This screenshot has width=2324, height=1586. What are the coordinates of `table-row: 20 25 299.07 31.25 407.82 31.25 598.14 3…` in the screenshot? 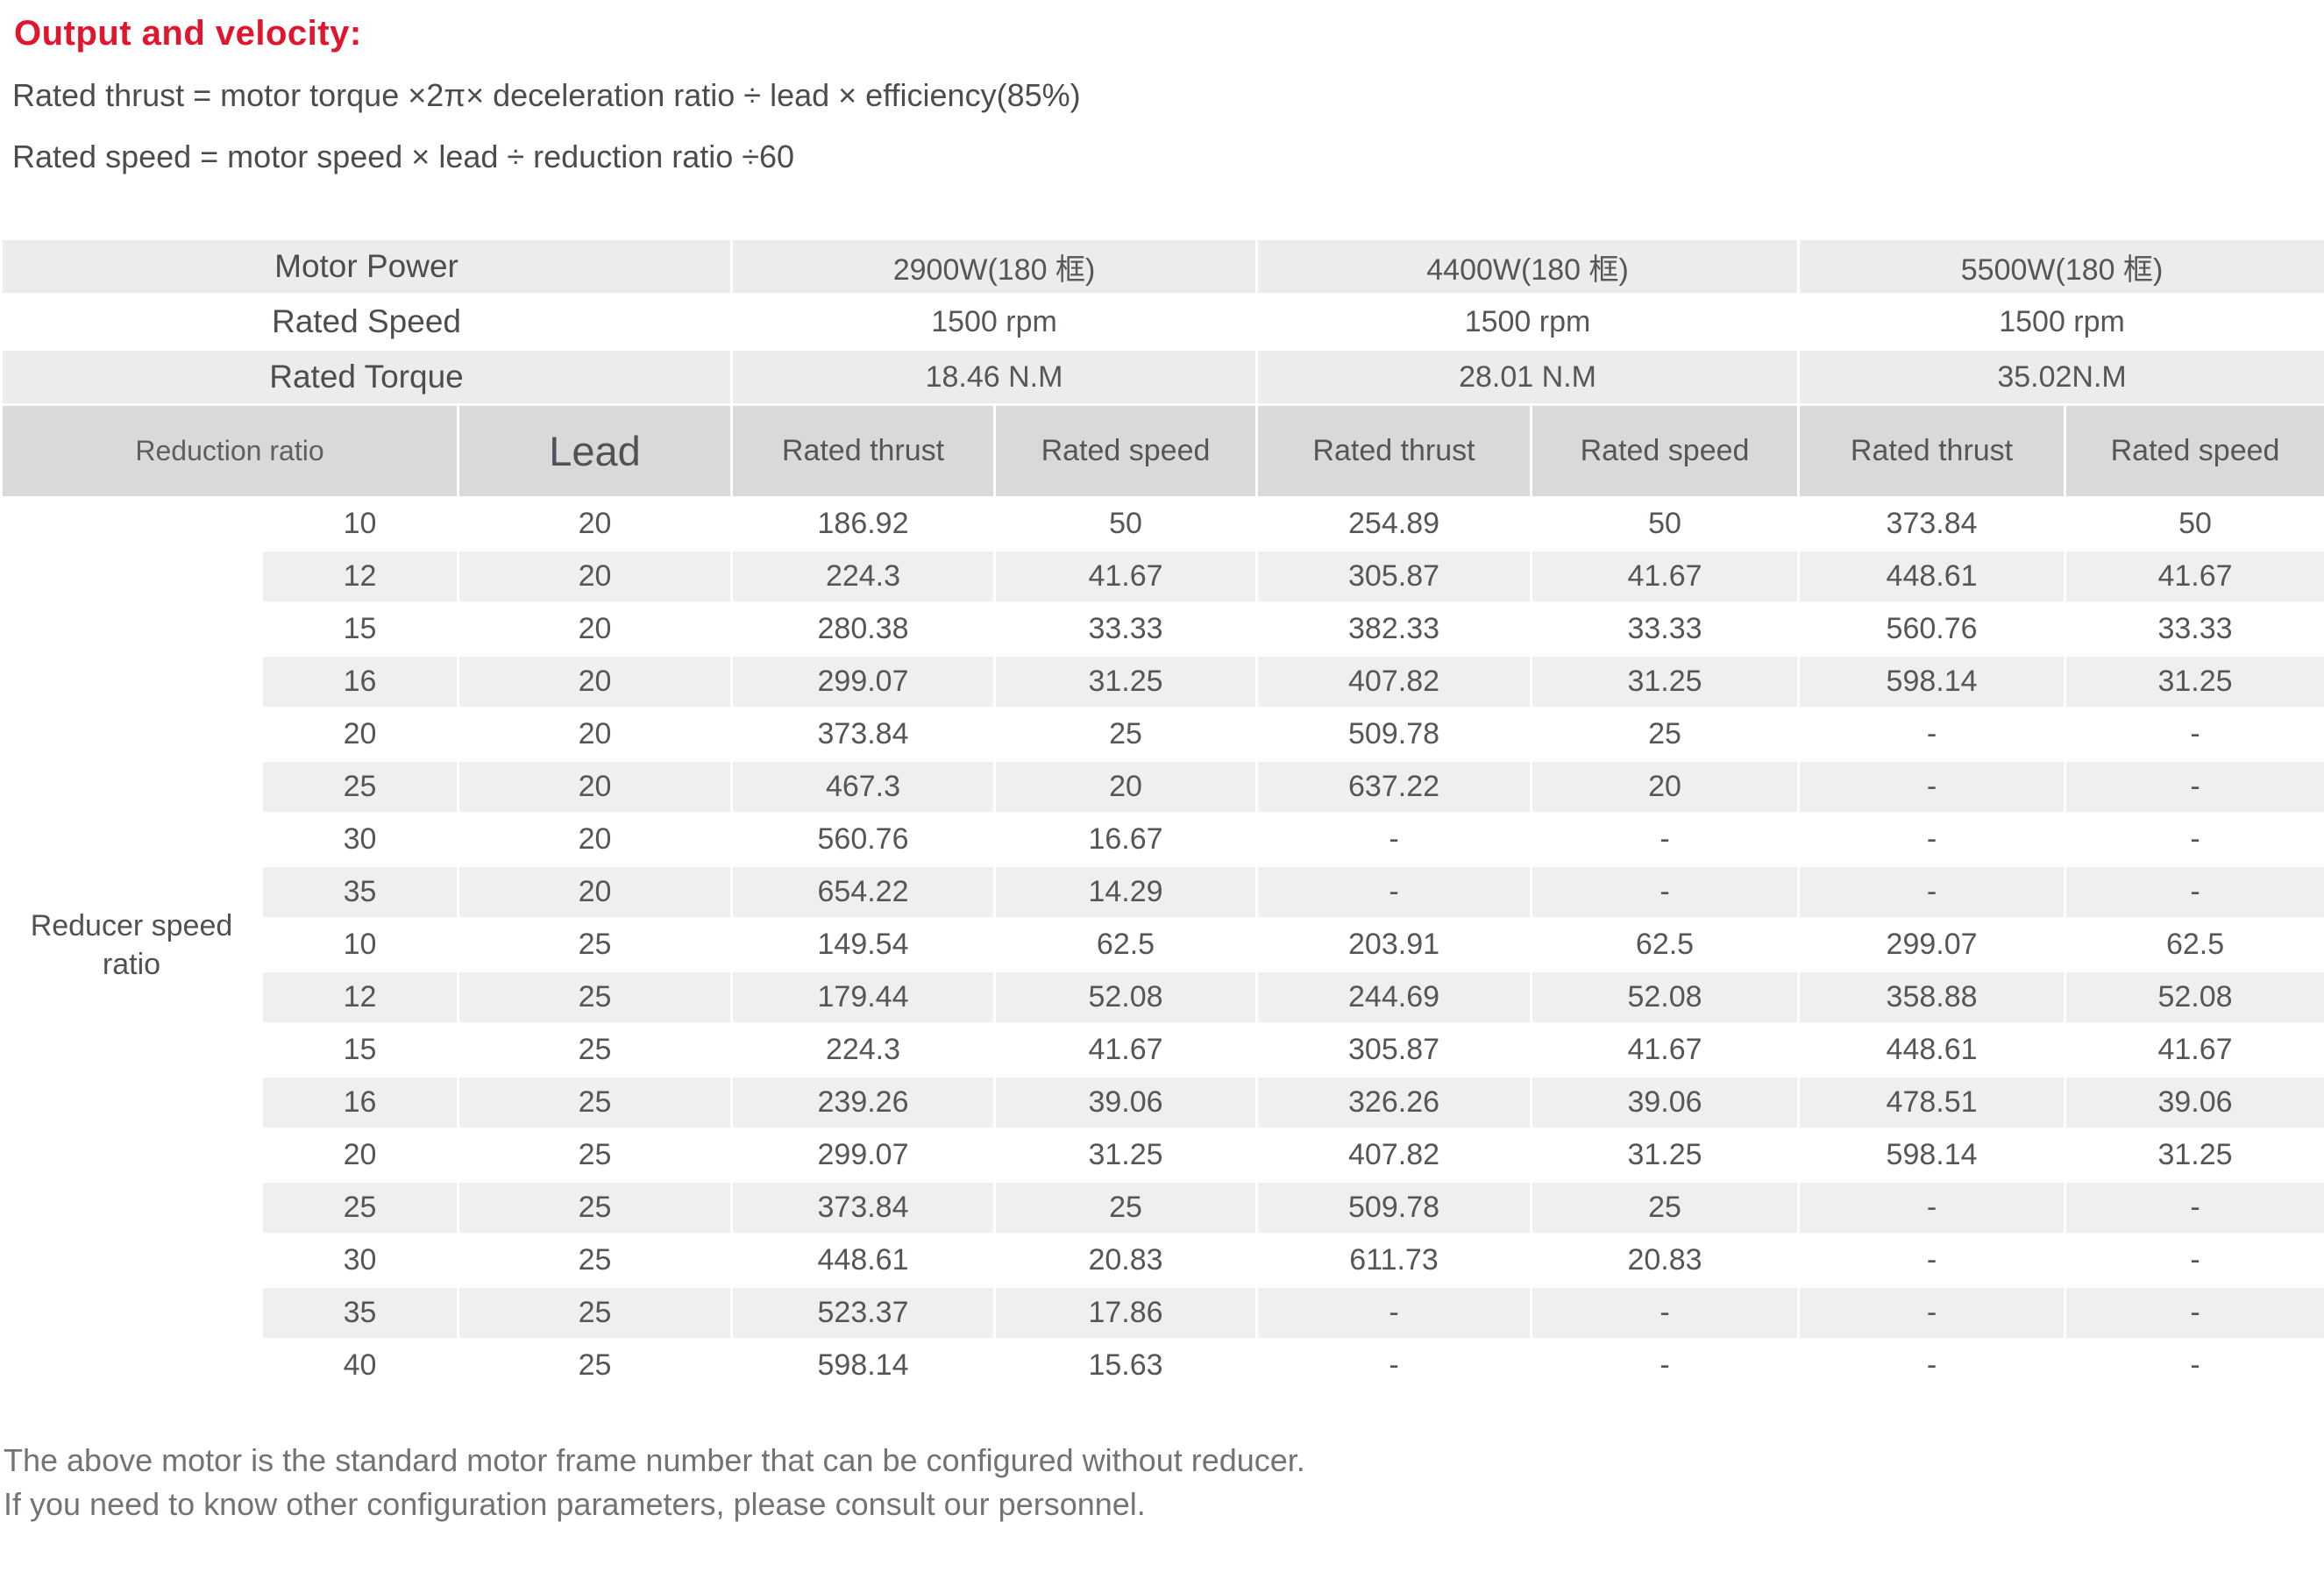 It's located at (1163, 1155).